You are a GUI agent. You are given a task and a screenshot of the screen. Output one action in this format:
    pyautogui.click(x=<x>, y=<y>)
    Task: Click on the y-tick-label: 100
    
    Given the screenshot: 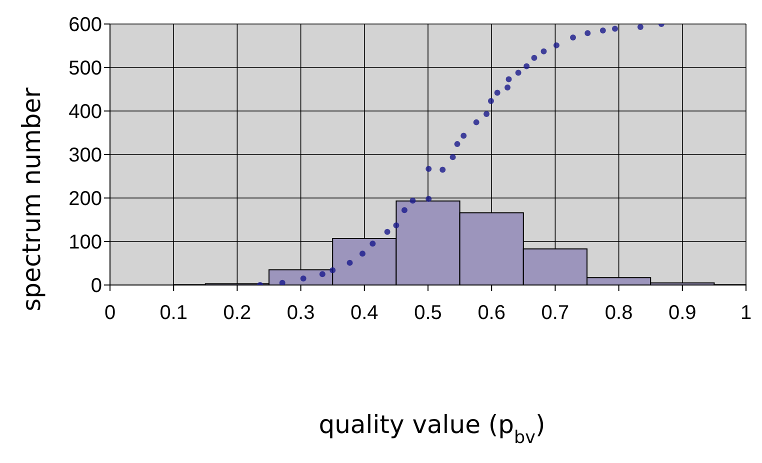 What is the action you would take?
    pyautogui.click(x=85, y=243)
    